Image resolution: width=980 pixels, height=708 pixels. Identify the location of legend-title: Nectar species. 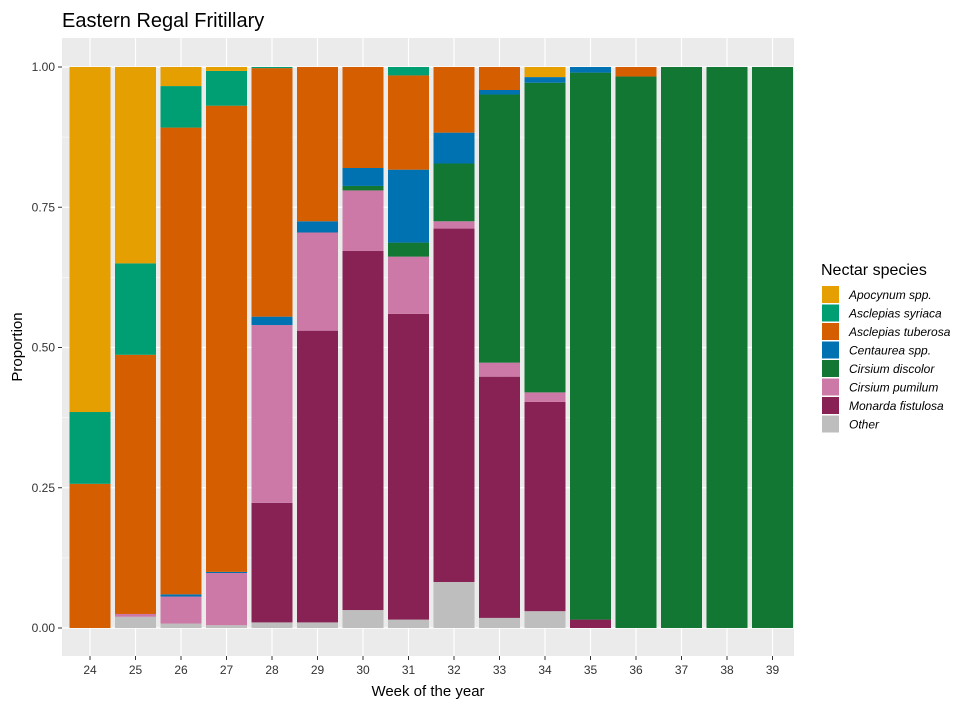
(874, 270).